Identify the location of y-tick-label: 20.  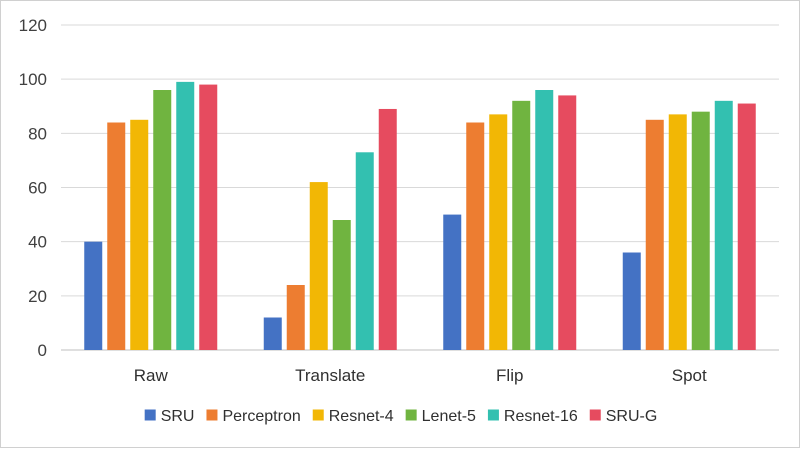
(37, 296).